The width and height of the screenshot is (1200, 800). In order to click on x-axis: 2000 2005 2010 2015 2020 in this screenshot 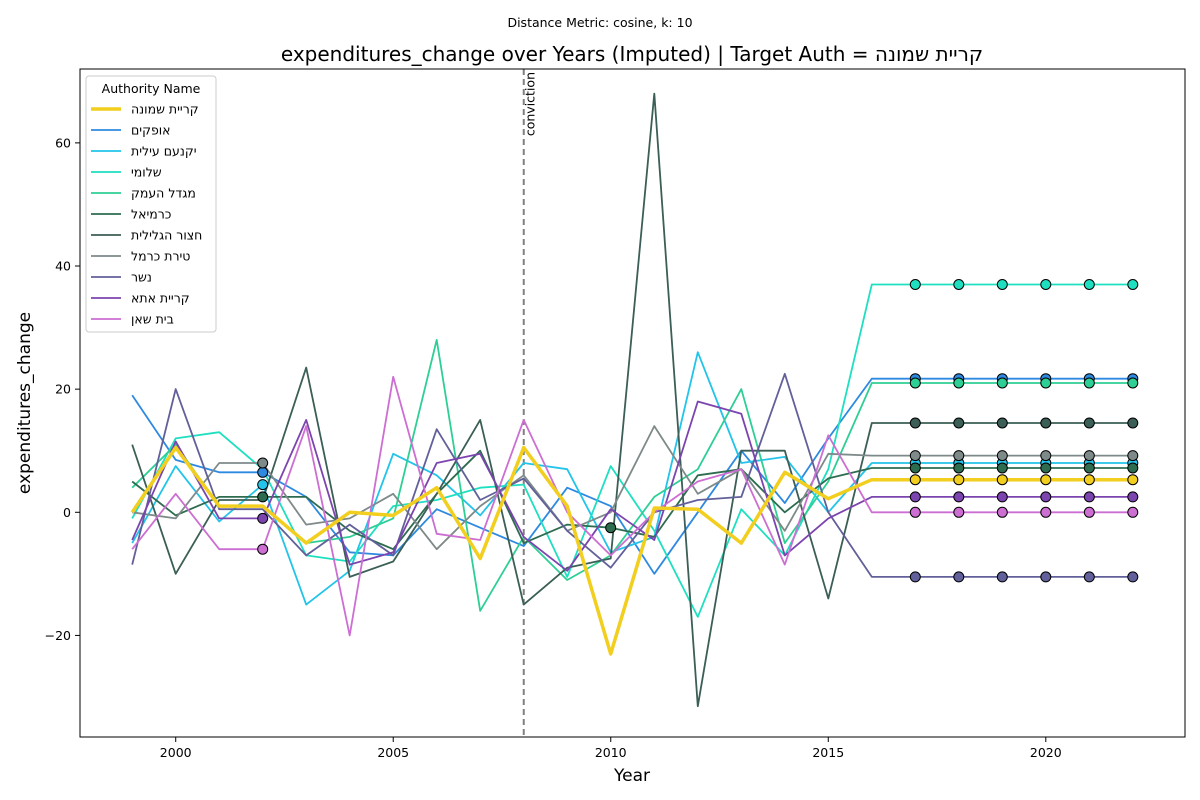, I will do `click(611, 748)`.